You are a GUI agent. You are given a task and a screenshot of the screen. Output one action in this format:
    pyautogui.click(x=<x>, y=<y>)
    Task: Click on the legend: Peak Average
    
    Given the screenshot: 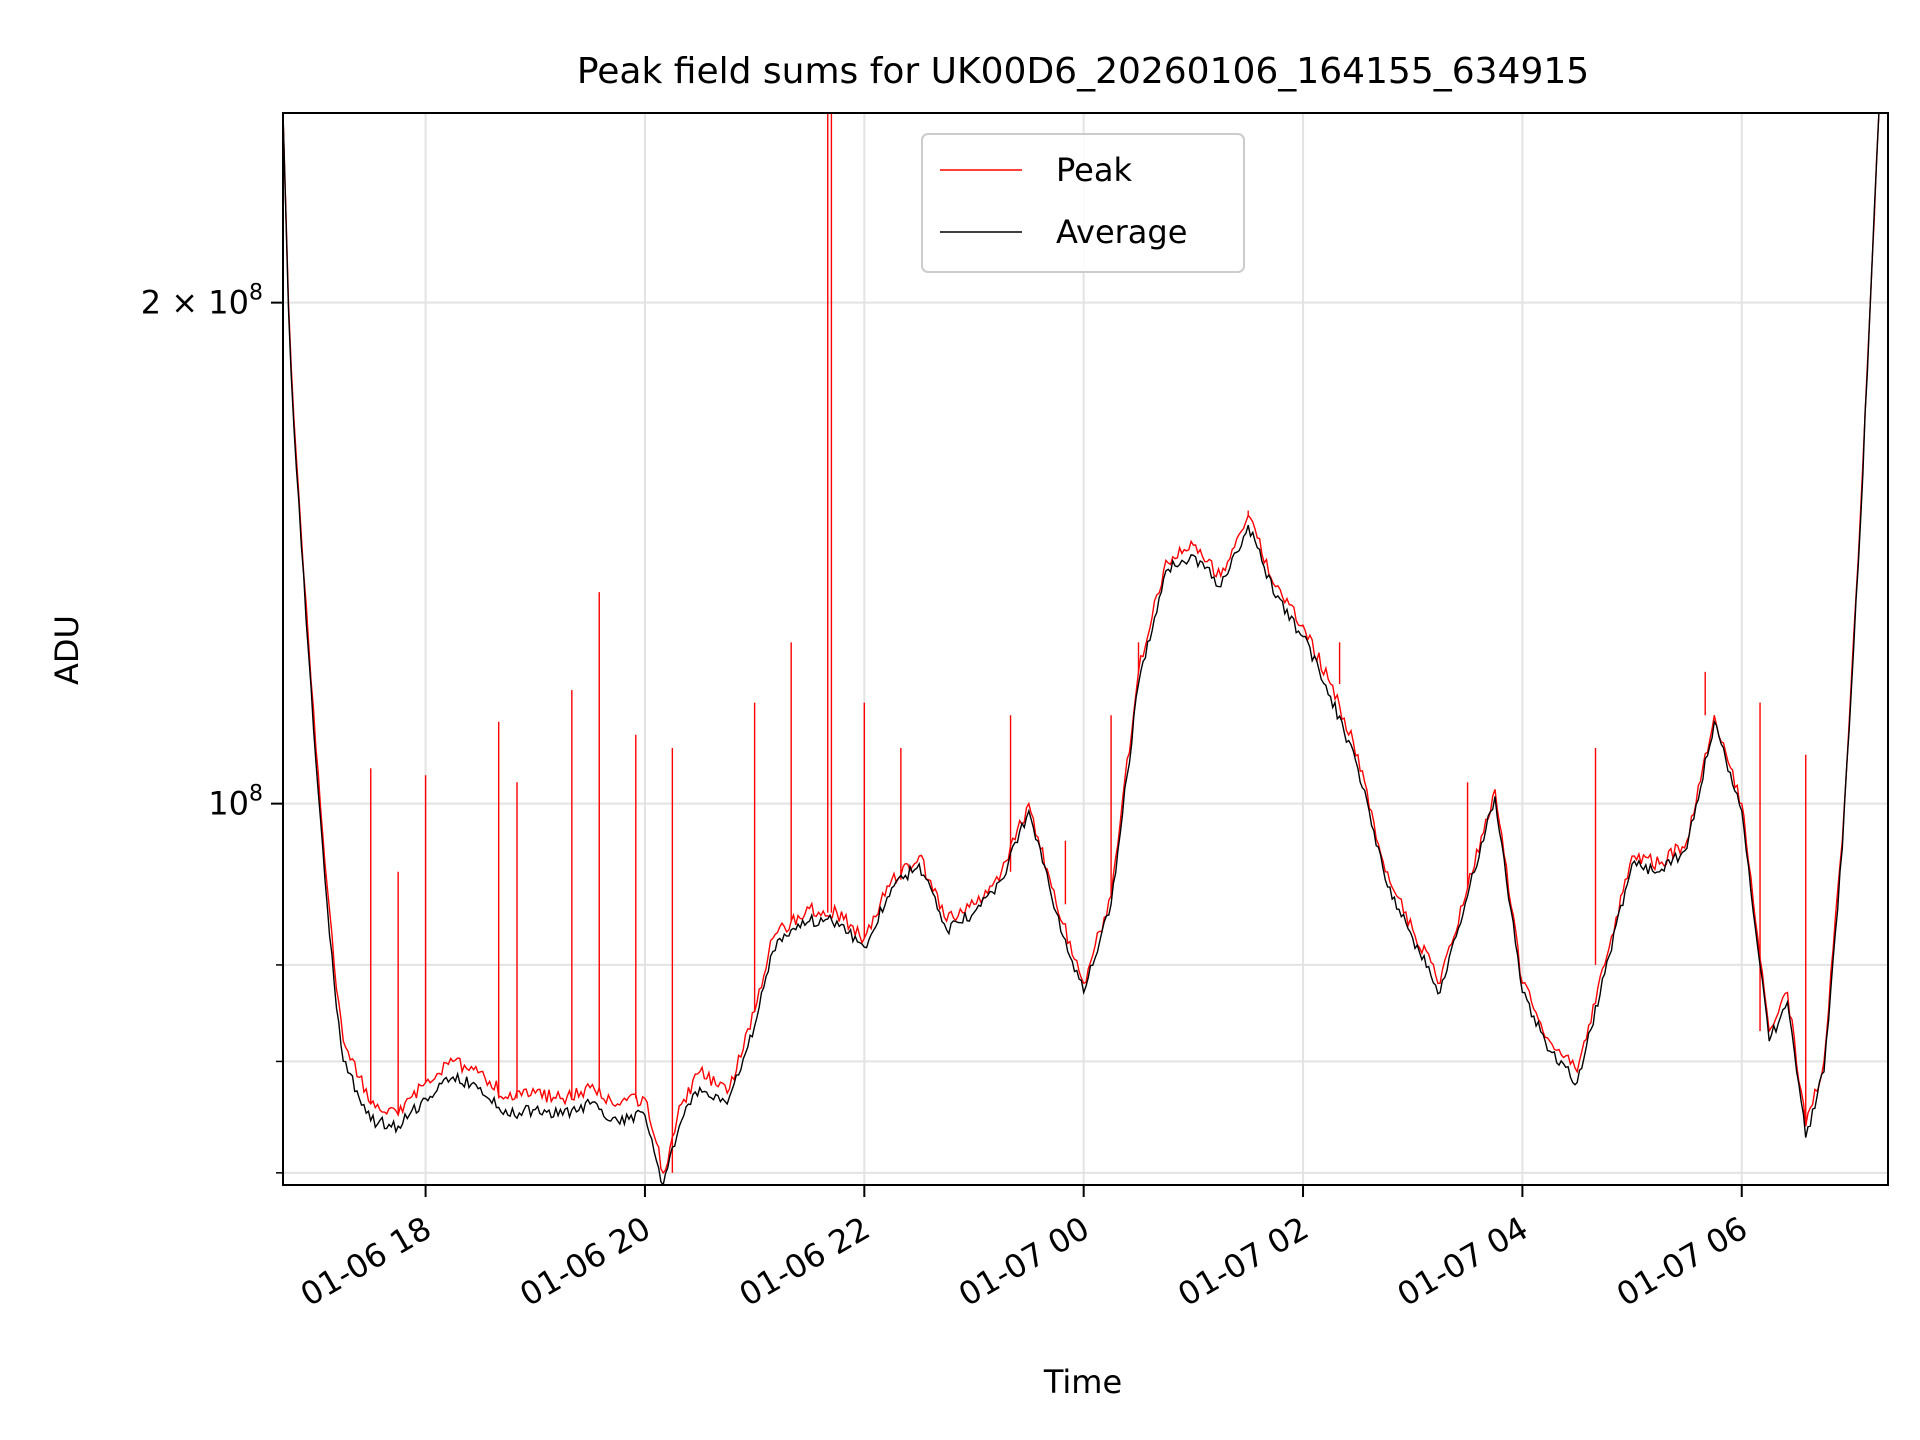 What is the action you would take?
    pyautogui.click(x=1083, y=203)
    